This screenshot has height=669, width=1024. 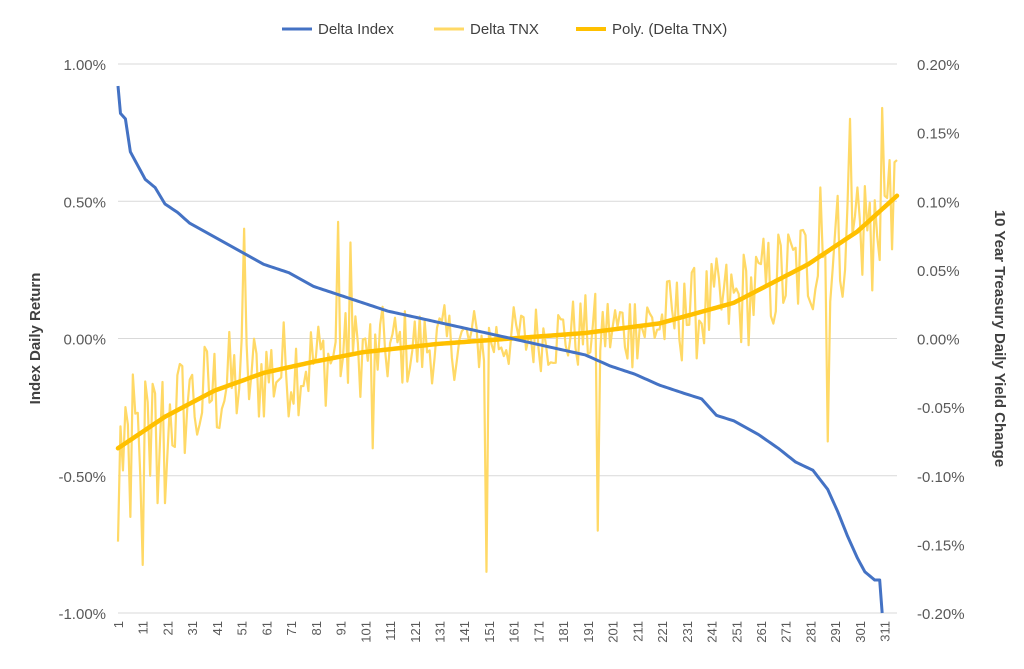 What do you see at coordinates (810, 632) in the screenshot?
I see `x-tick-label: 281` at bounding box center [810, 632].